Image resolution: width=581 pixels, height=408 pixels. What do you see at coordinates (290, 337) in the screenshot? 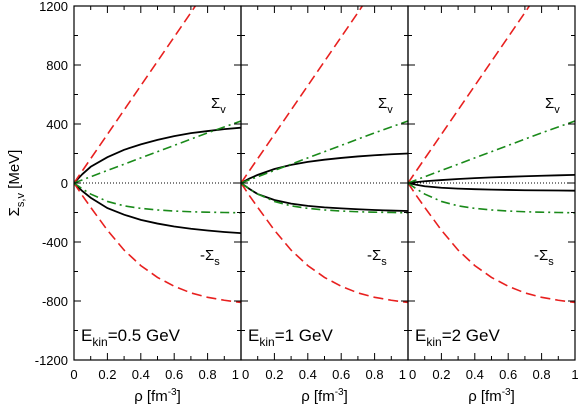
I see `panel-energy-label: Ekin=1 GeV` at bounding box center [290, 337].